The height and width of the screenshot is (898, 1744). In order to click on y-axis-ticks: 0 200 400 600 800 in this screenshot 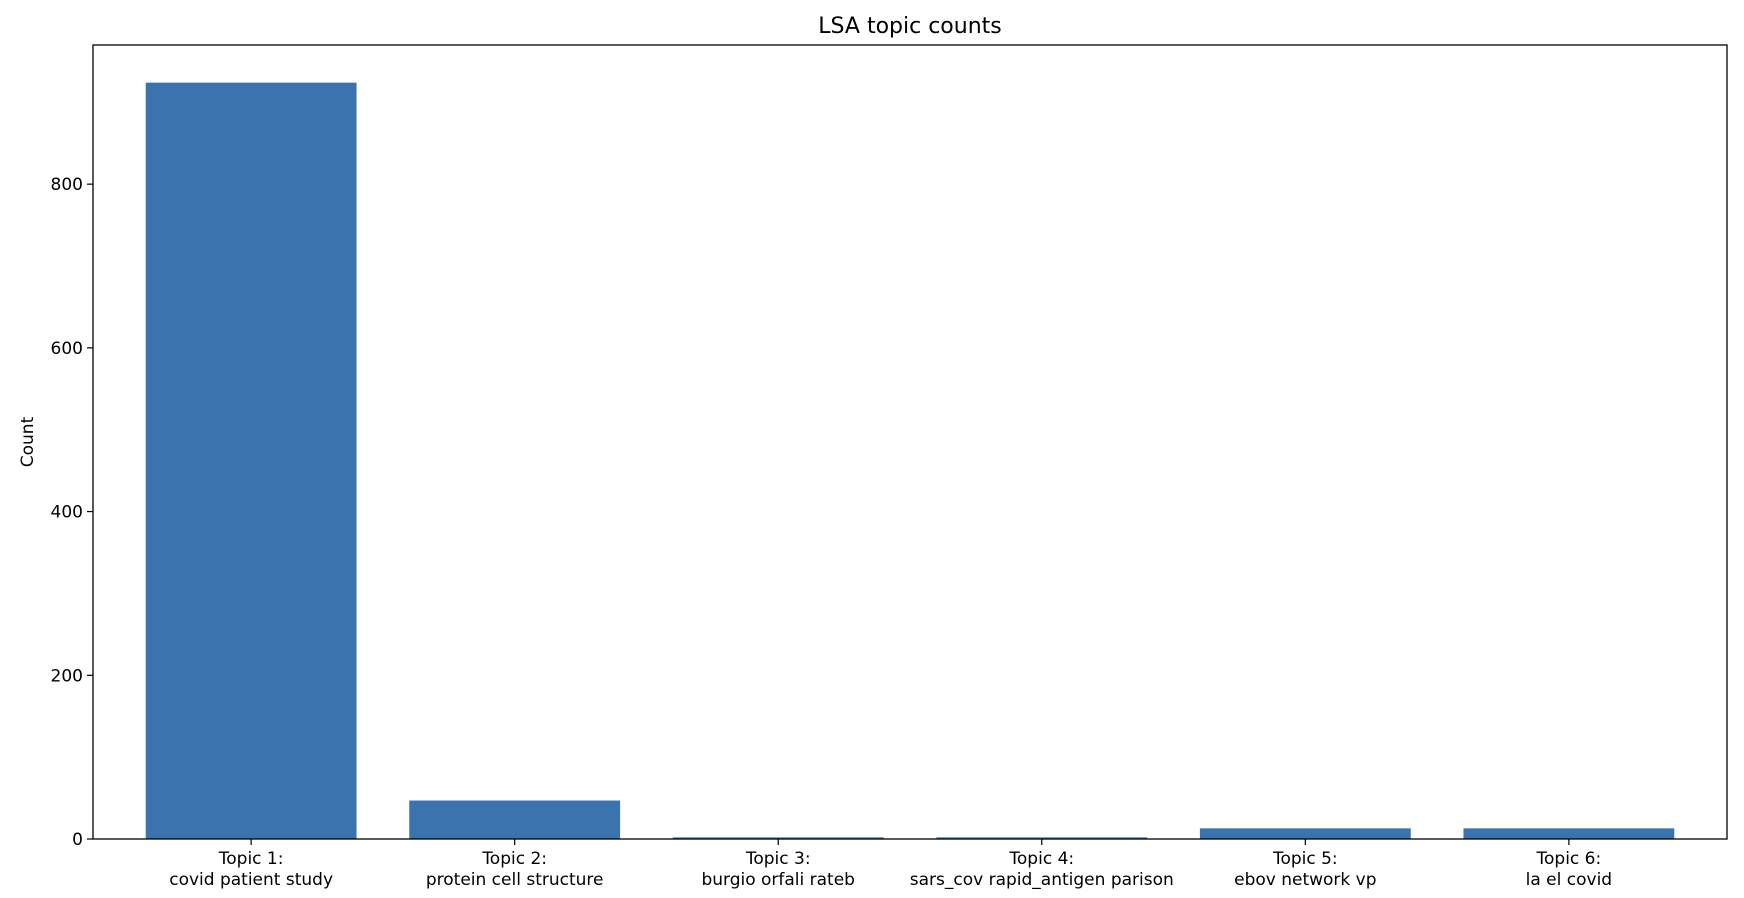, I will do `click(72, 512)`.